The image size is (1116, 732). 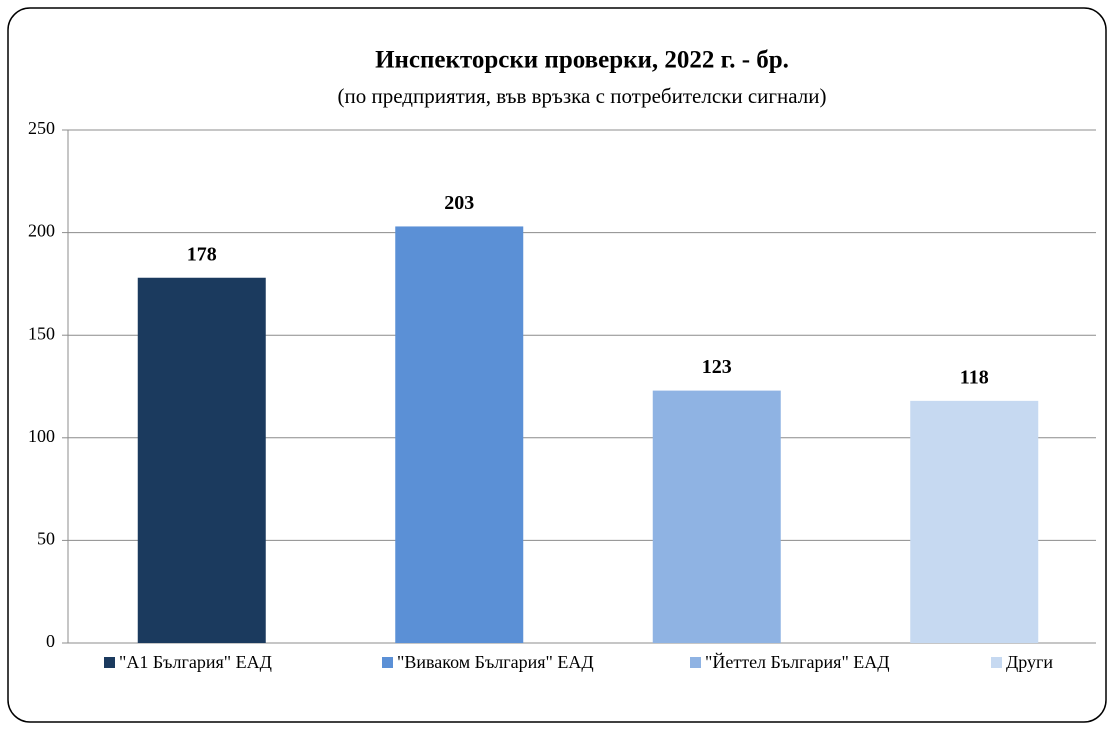 I want to click on data-label: 203, so click(x=459, y=203).